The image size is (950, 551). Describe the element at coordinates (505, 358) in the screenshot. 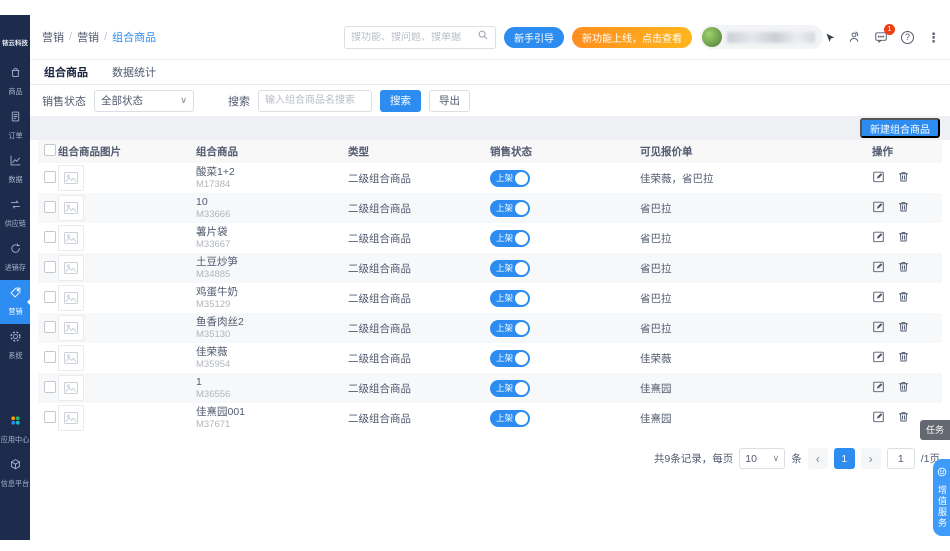

I see `status-toggle-label: 上架` at that location.